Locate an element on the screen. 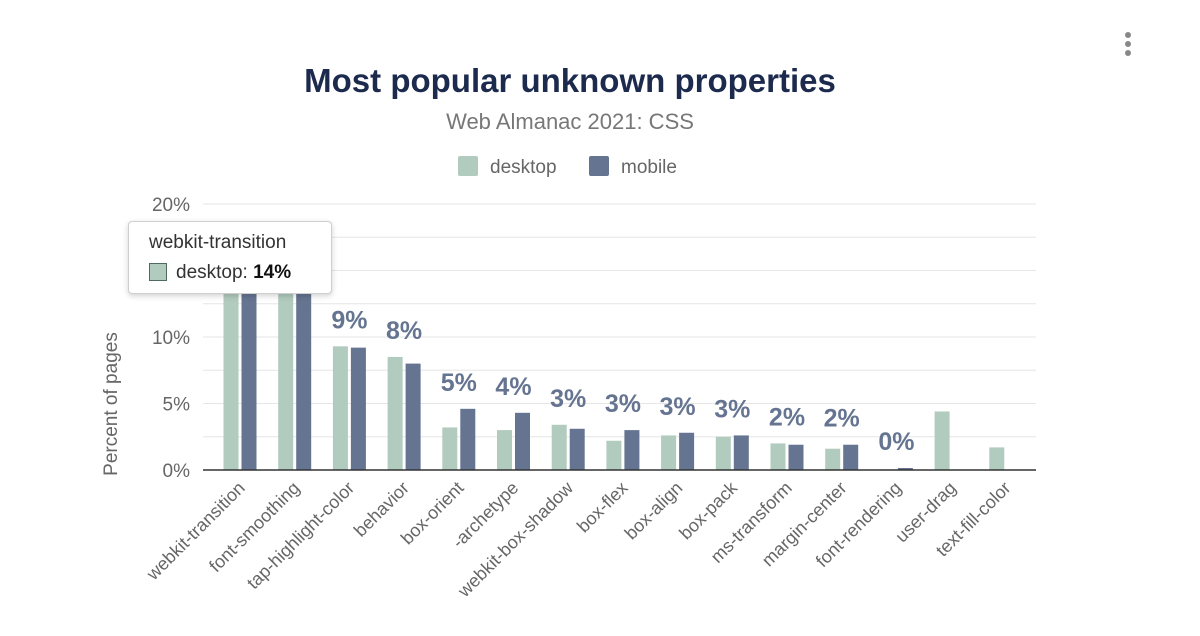 The image size is (1200, 636). bar-desktop-behavior is located at coordinates (395, 413).